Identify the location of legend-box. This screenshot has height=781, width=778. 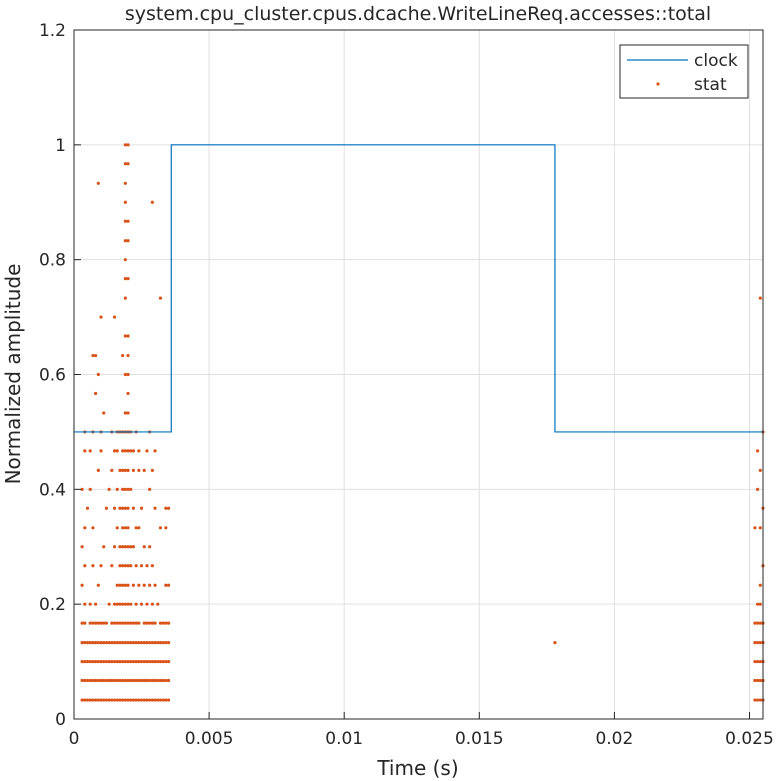
(684, 71).